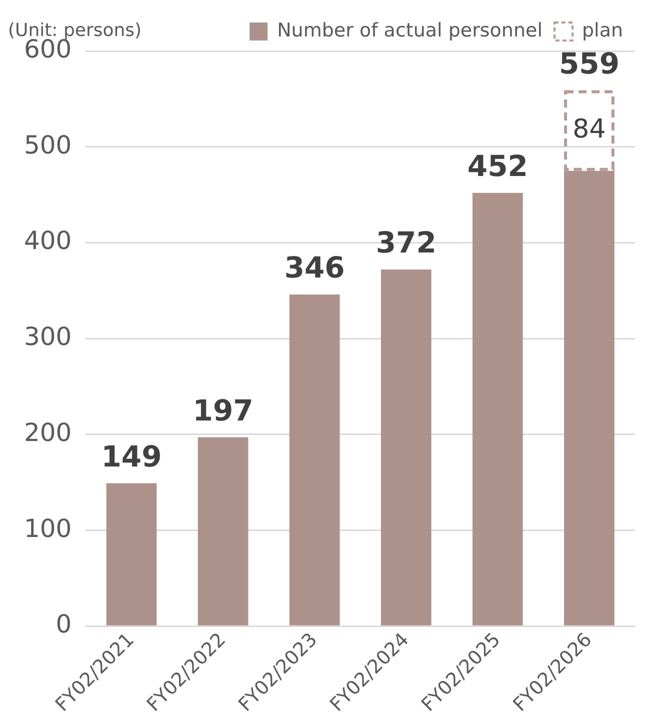 The width and height of the screenshot is (653, 720). I want to click on y-tick-label: 400, so click(48, 241).